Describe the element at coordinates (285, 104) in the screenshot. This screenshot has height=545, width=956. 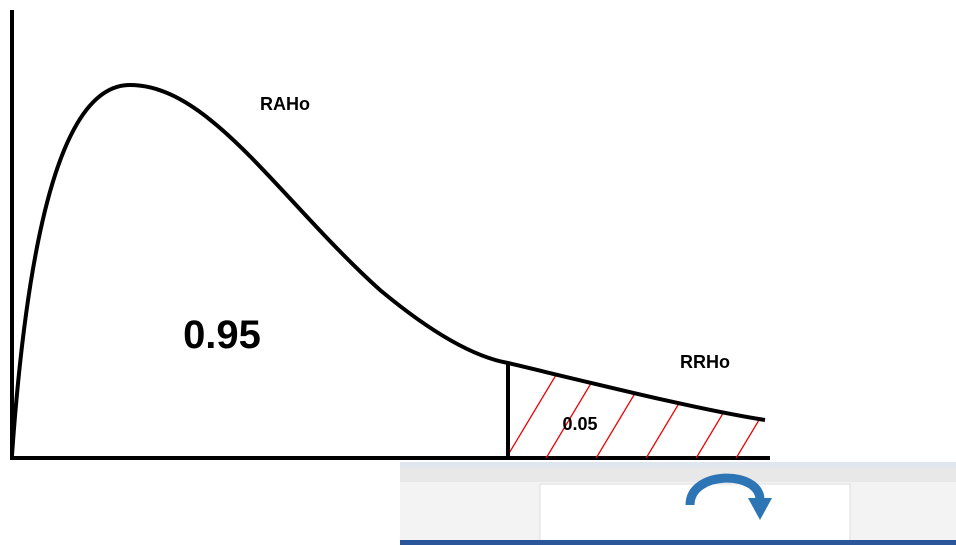
I see `acceptance-region-label: RAHo` at that location.